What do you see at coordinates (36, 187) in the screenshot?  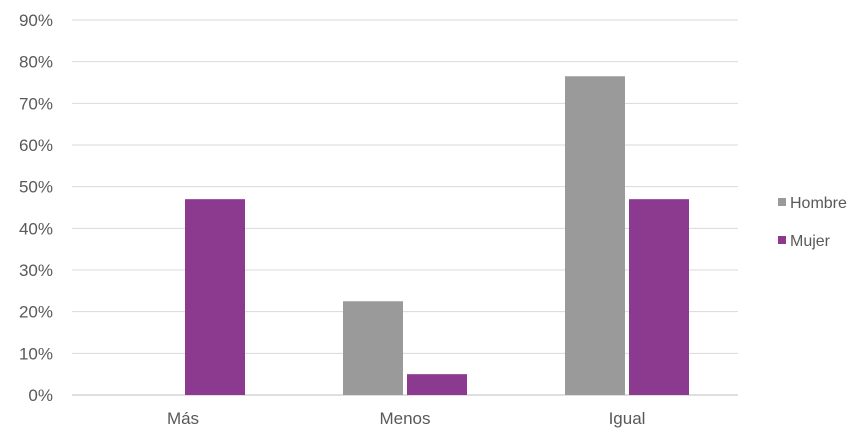 I see `y-tick-label: 50%` at bounding box center [36, 187].